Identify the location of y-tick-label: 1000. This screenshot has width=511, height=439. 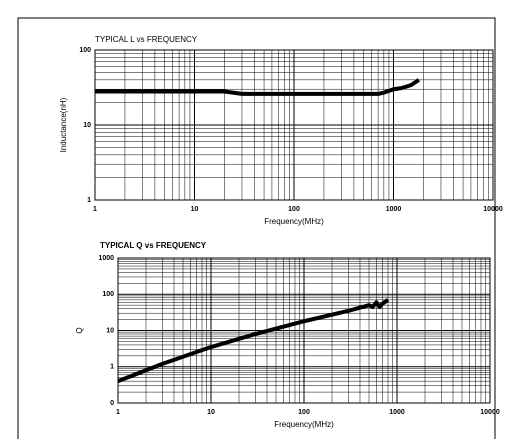
(106, 258).